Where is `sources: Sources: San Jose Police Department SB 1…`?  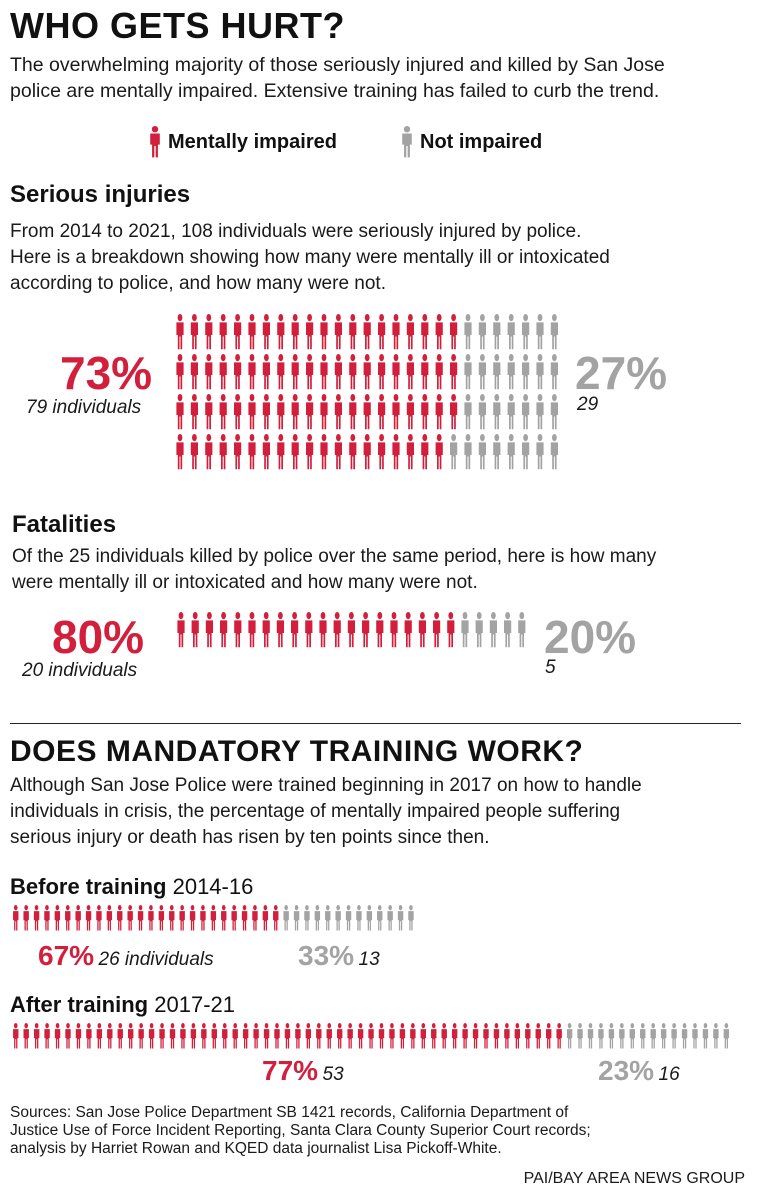
sources: Sources: San Jose Police Department SB 1… is located at coordinates (300, 1131).